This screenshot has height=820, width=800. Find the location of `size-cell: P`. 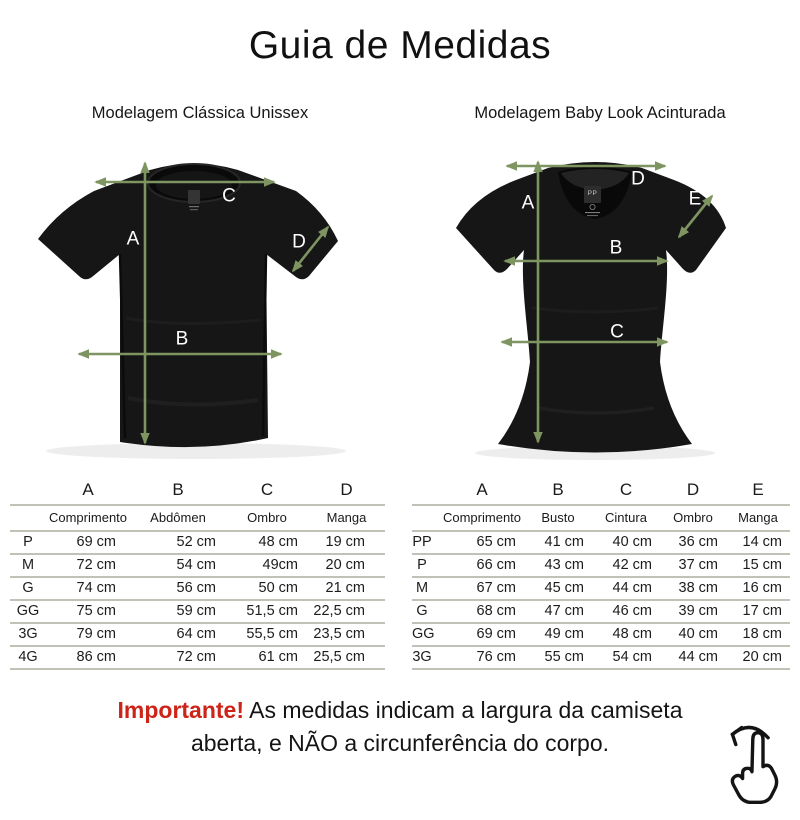

size-cell: P is located at coordinates (28, 543).